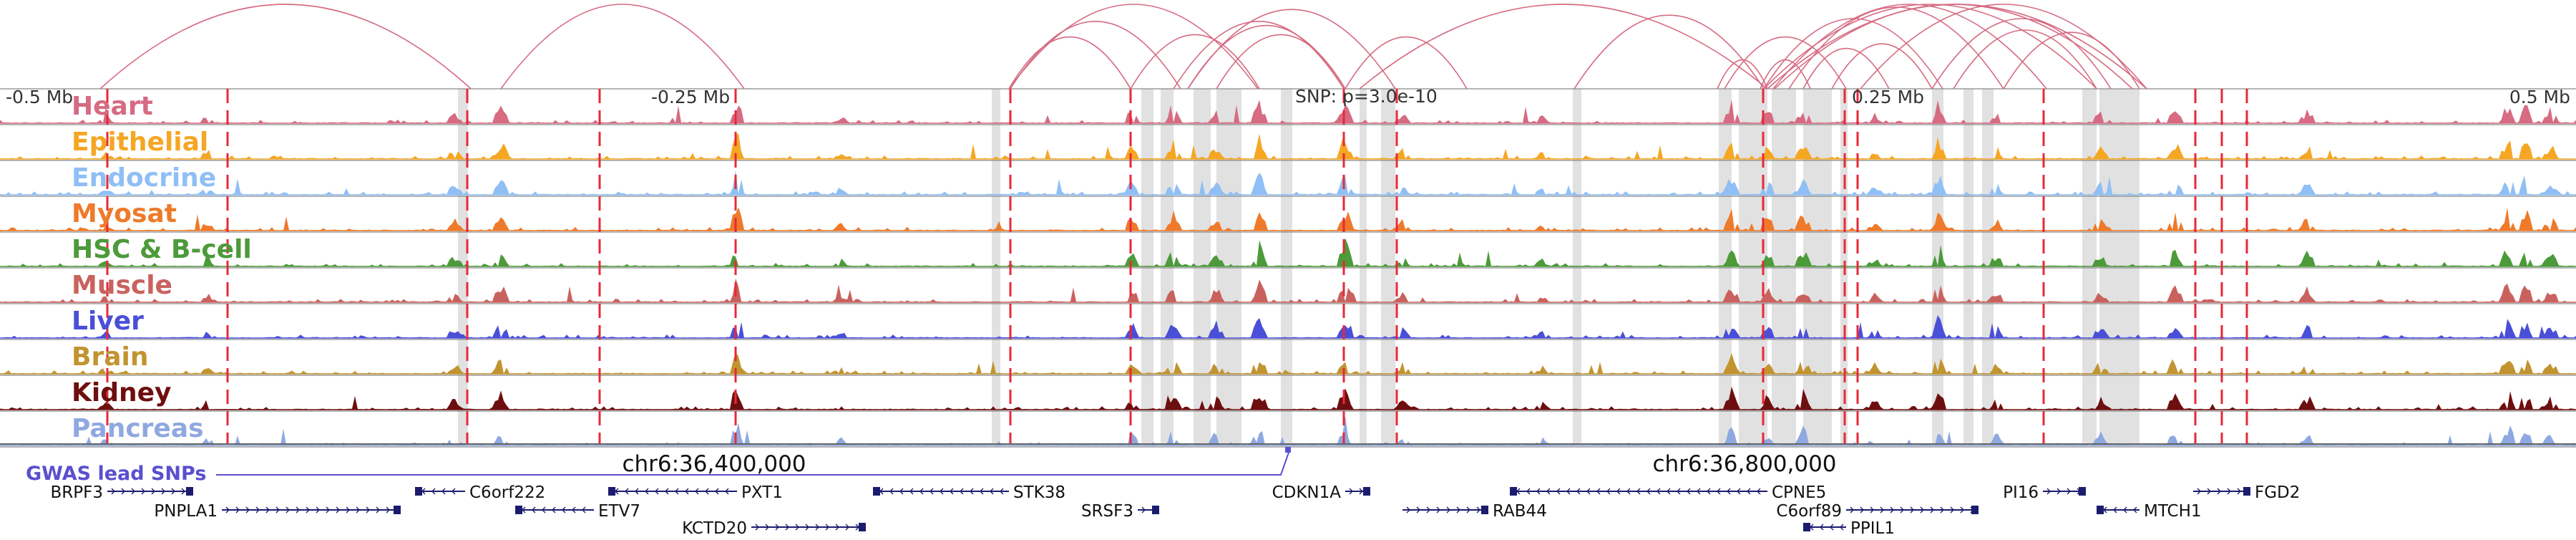 Image resolution: width=2576 pixels, height=540 pixels. I want to click on track-label: Myosat, so click(124, 213).